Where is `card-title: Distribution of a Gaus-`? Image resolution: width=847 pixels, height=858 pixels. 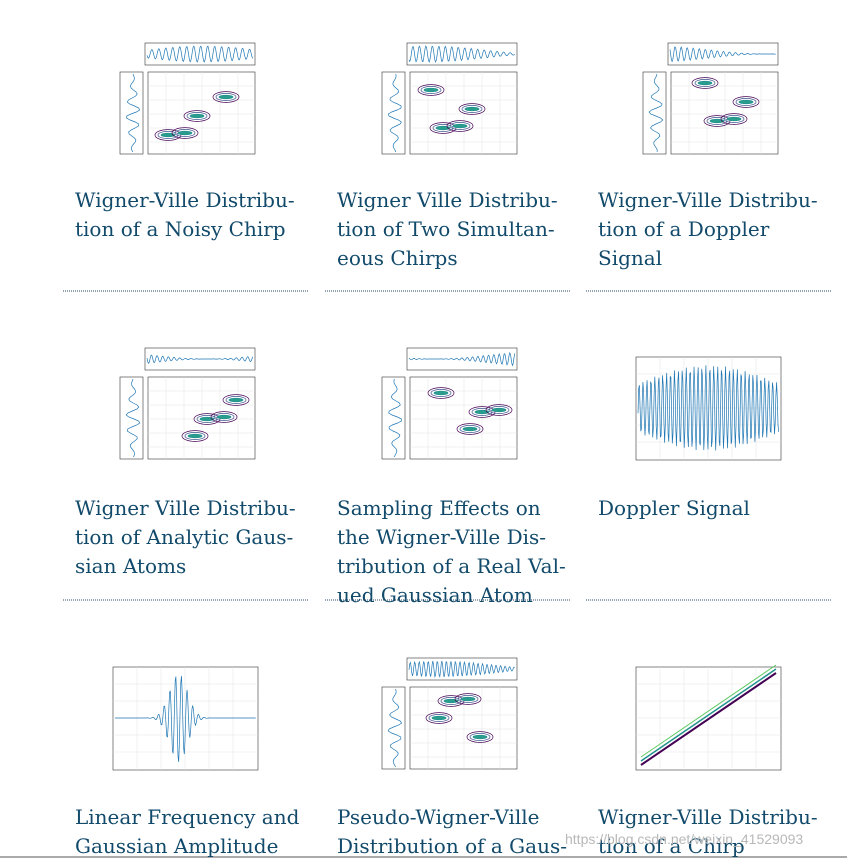 card-title: Distribution of a Gaus- is located at coordinates (452, 846).